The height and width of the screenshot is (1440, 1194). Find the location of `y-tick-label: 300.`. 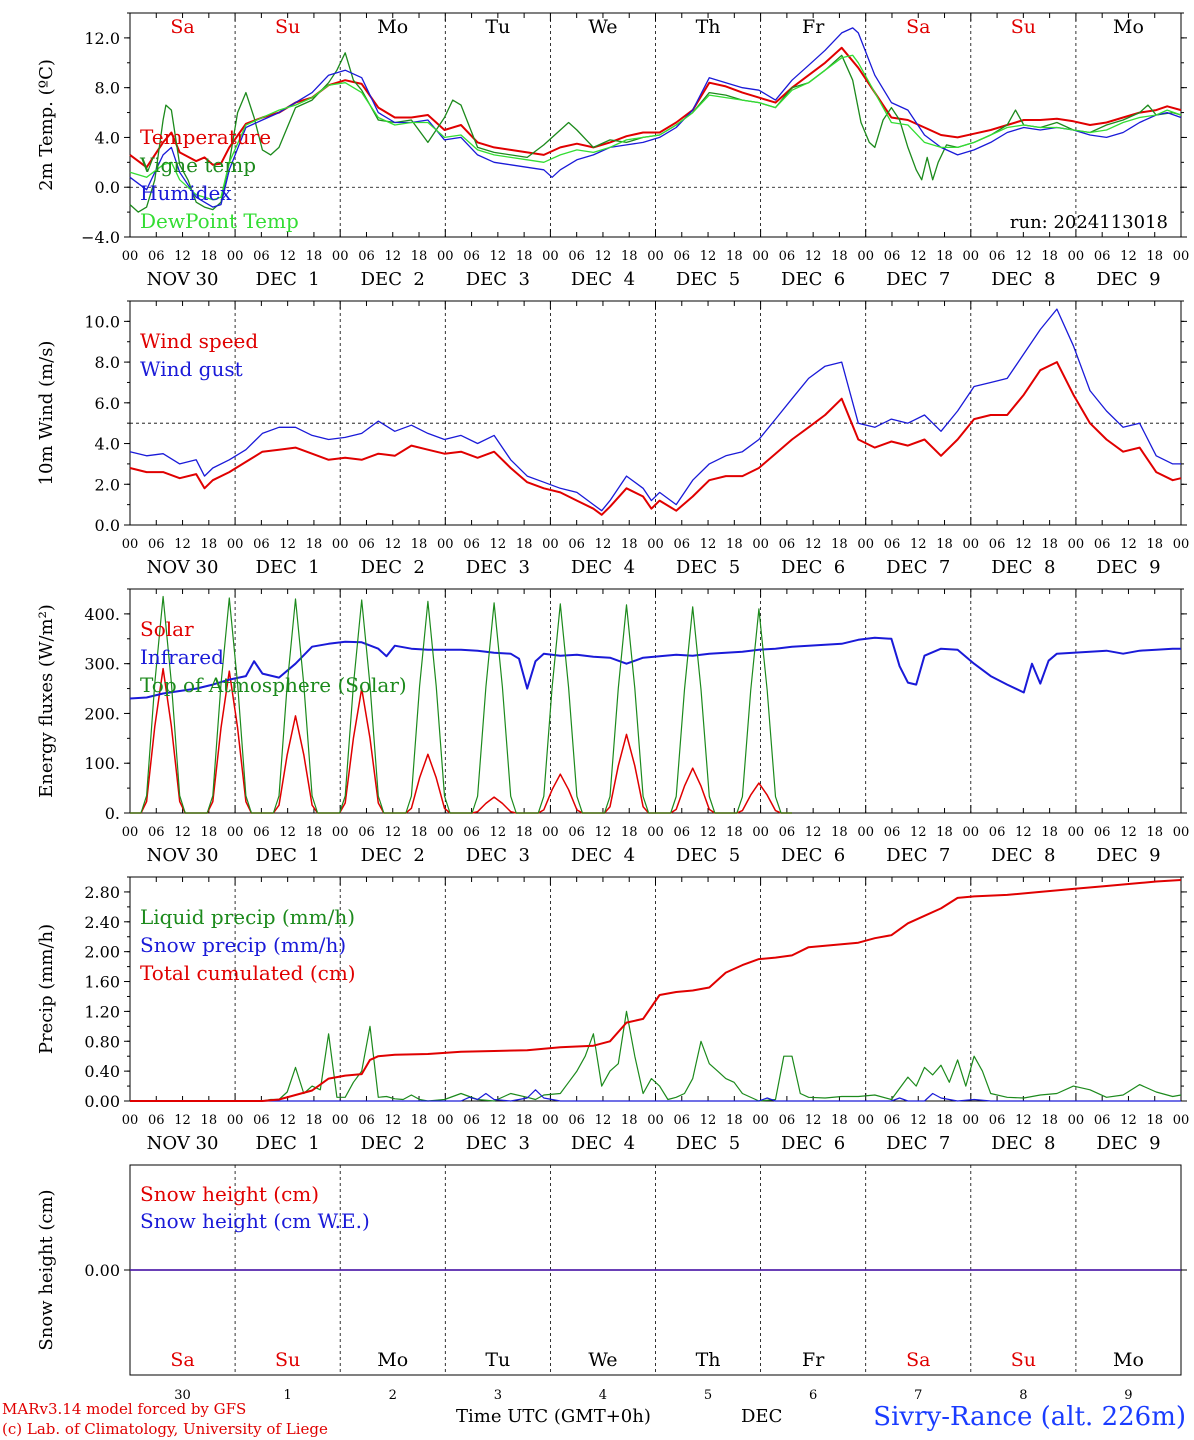

y-tick-label: 300. is located at coordinates (102, 664).